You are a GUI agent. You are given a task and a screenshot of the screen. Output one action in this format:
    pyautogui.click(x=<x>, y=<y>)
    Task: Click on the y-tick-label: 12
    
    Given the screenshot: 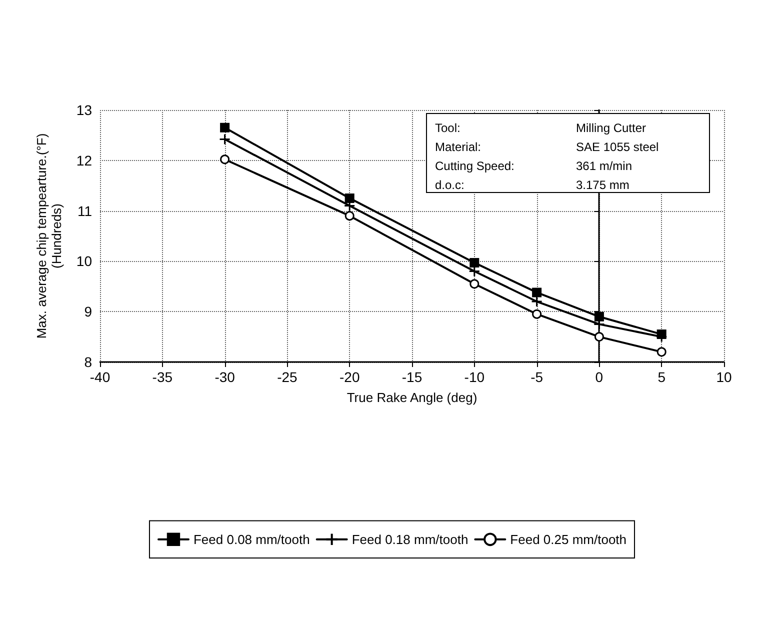 What is the action you would take?
    pyautogui.click(x=84, y=160)
    